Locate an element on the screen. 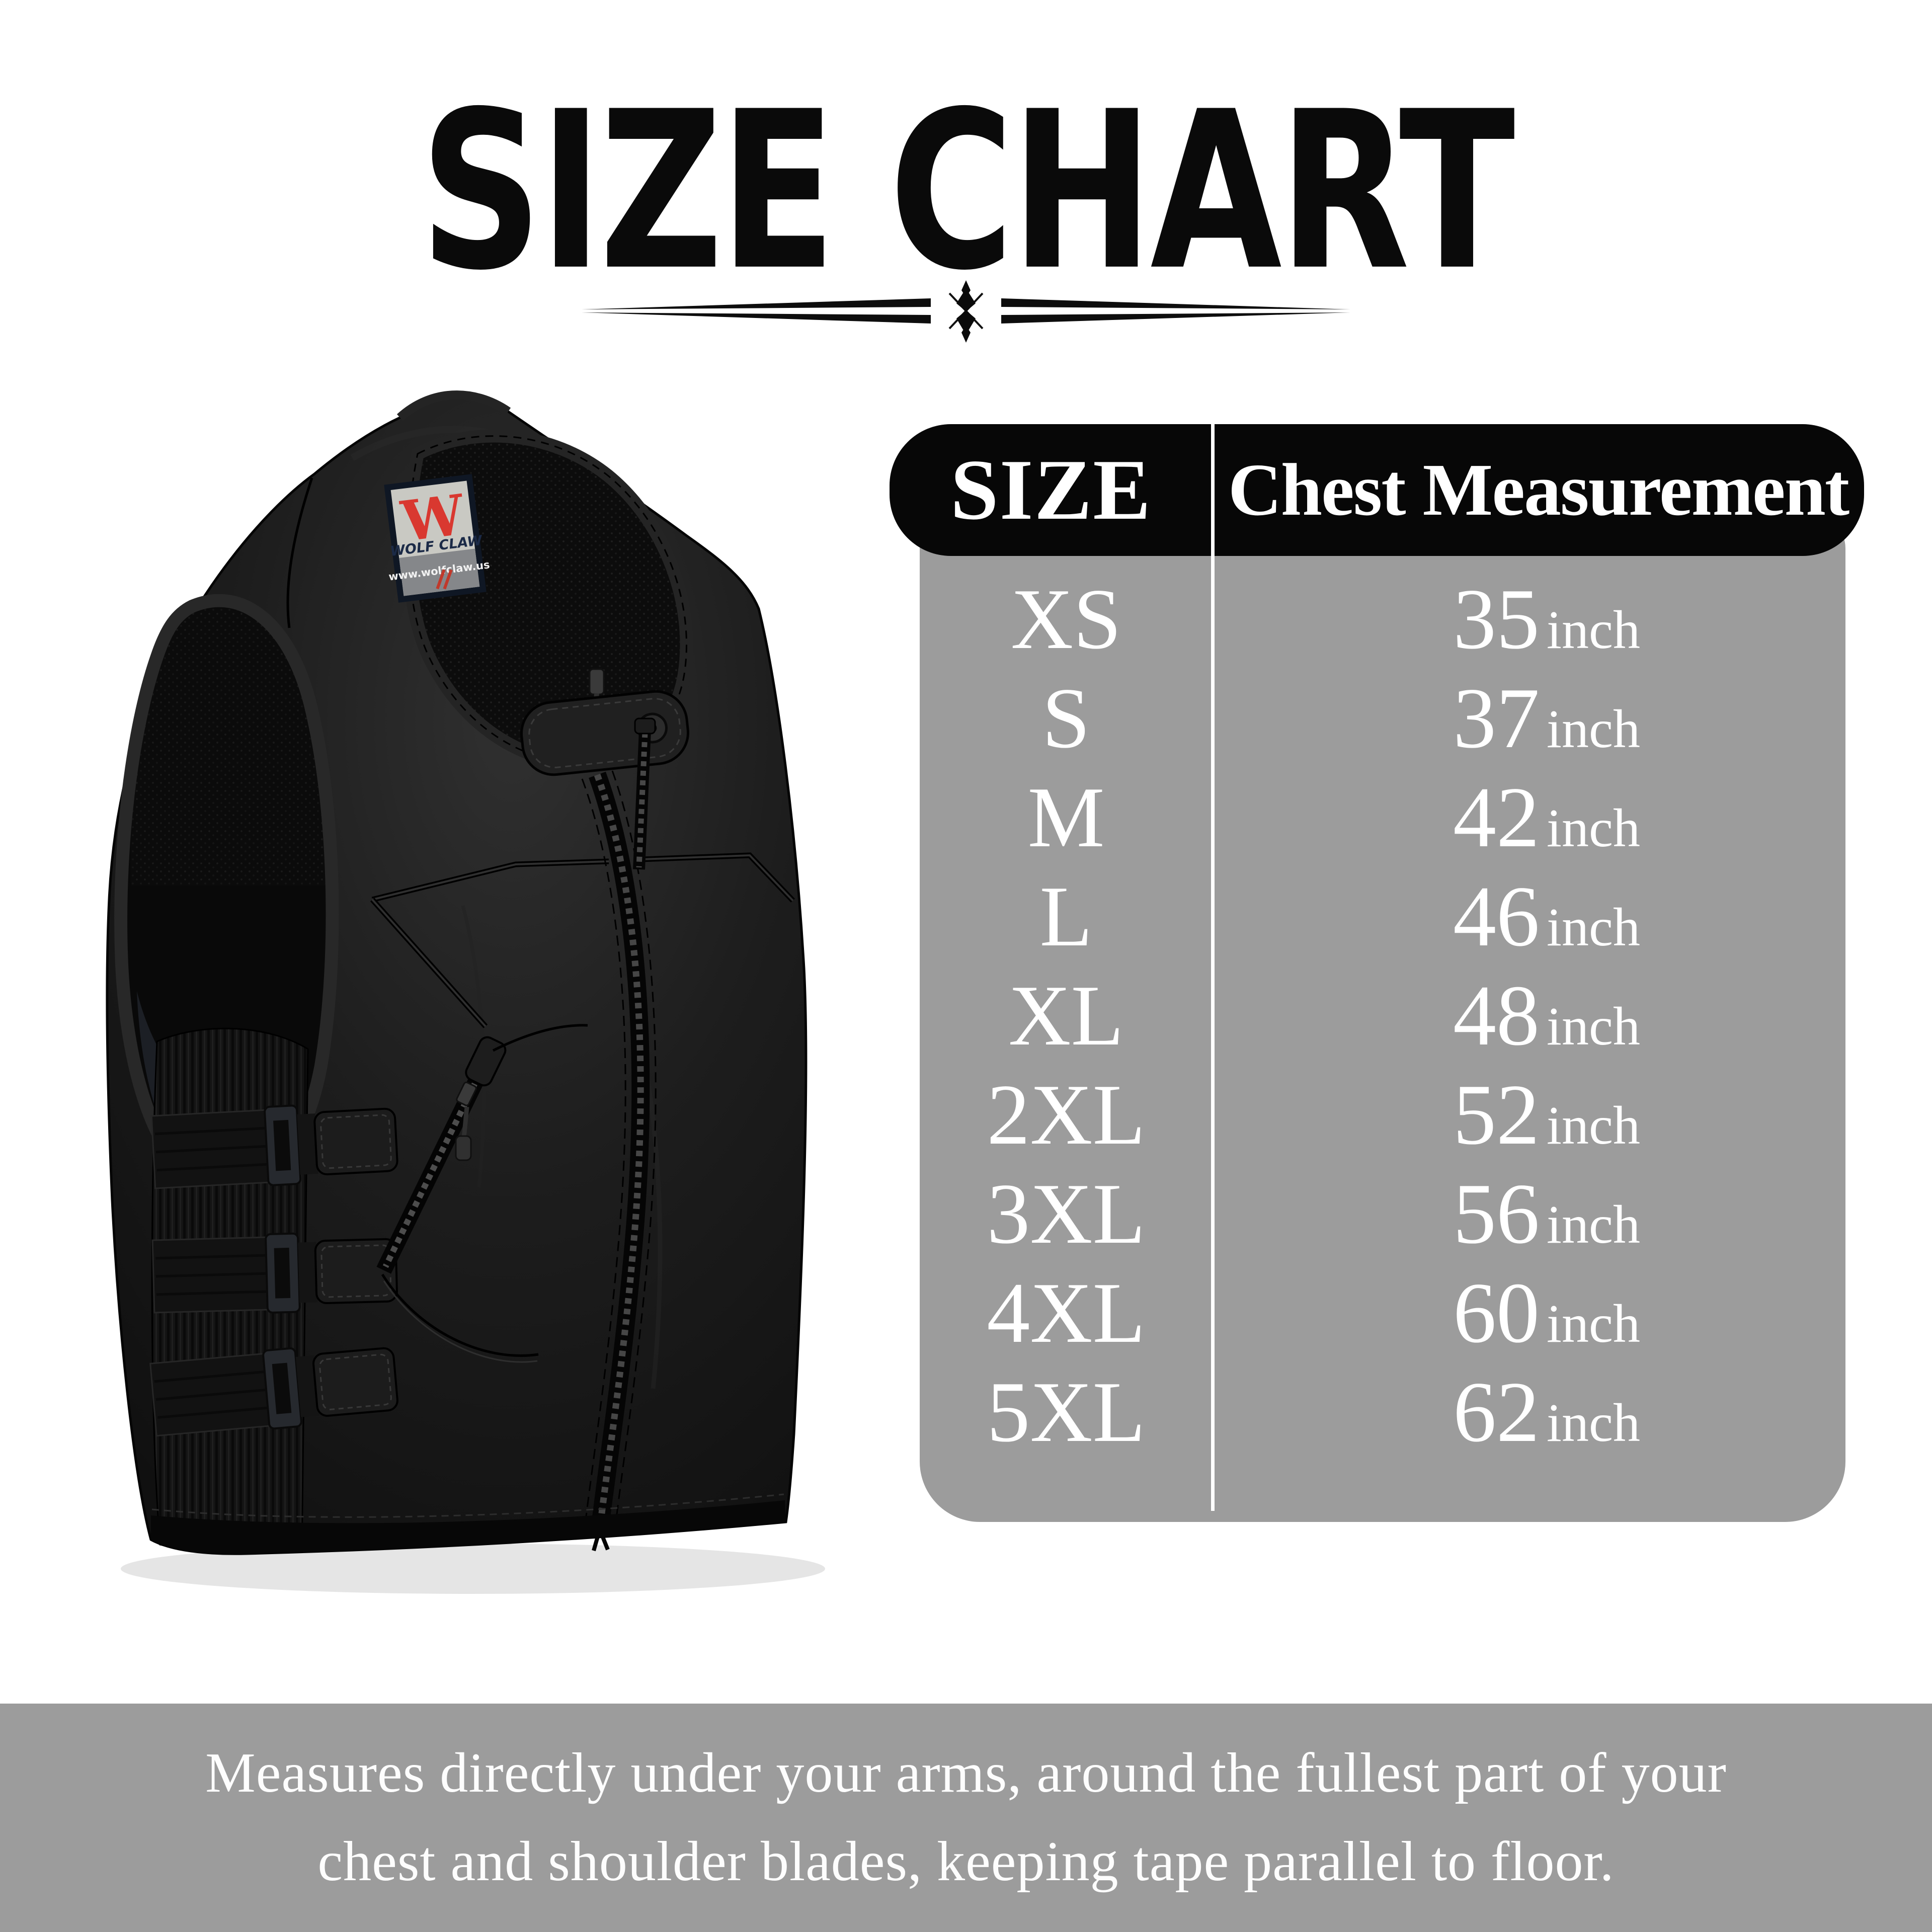  size-table-header: SIZE Chest Measurement is located at coordinates (1377, 490).